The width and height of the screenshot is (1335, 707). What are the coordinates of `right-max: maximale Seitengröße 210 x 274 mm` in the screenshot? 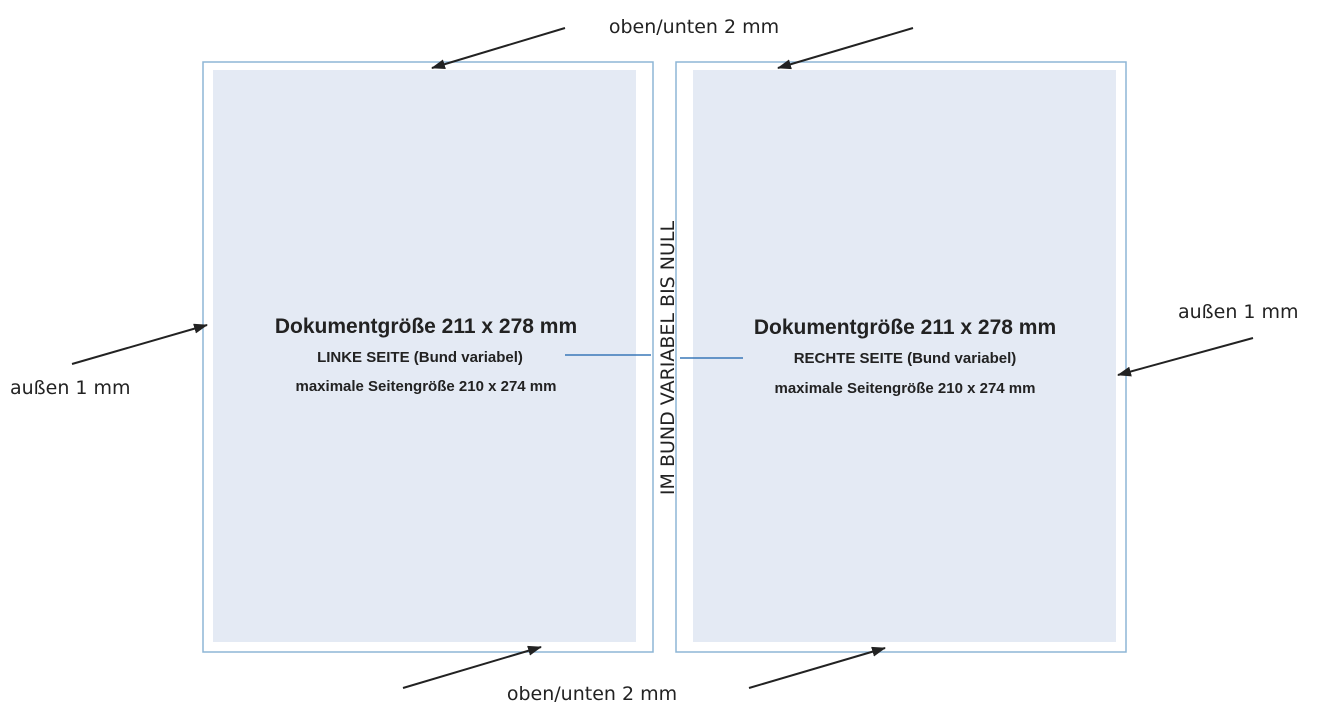 It's located at (905, 388).